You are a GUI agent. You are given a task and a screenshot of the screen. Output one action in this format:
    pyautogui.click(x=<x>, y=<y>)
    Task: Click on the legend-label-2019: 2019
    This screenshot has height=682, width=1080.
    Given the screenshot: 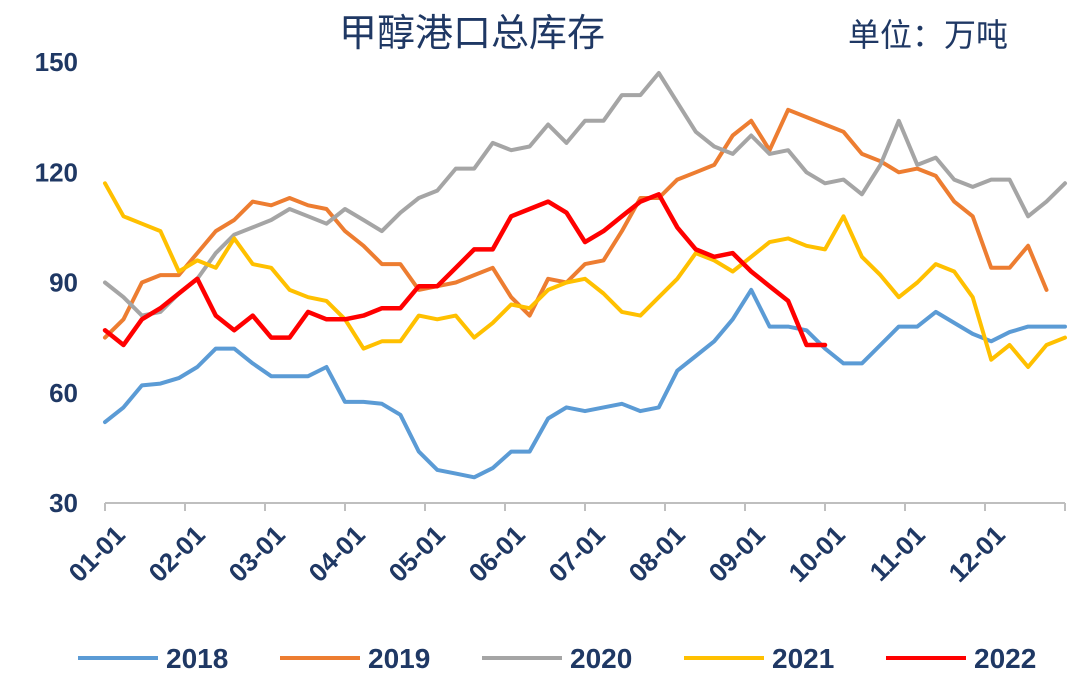 What is the action you would take?
    pyautogui.click(x=399, y=658)
    